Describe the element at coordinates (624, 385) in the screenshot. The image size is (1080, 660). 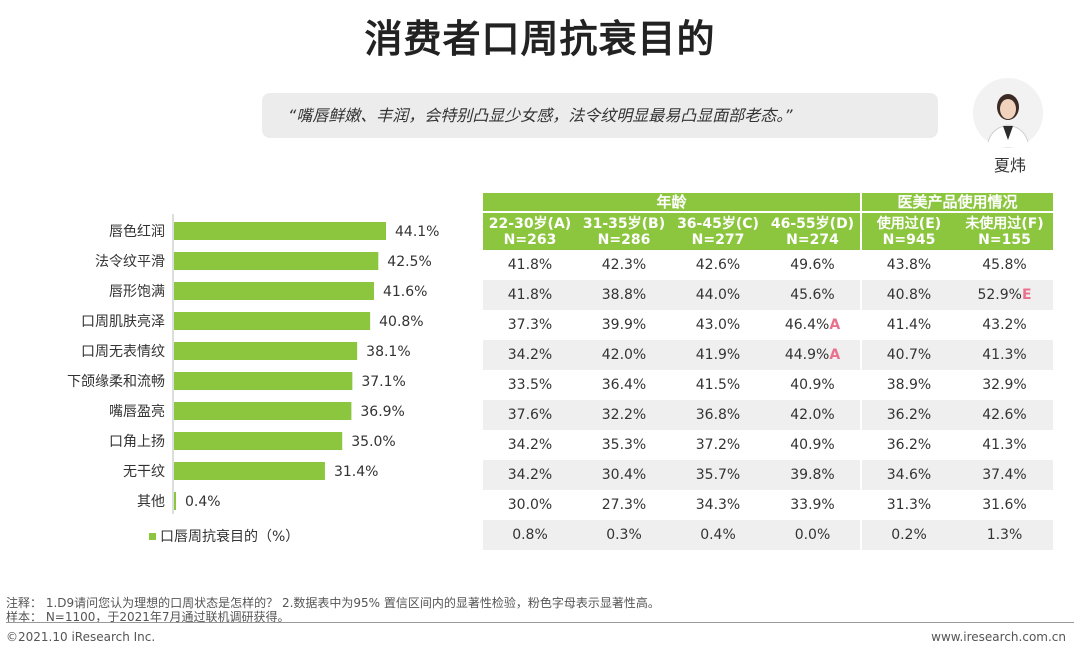
I see `cell-value: 36.4%` at that location.